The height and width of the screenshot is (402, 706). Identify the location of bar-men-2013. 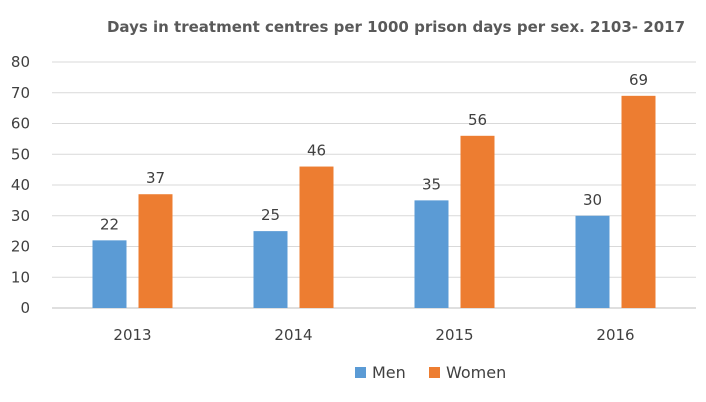
(109, 274).